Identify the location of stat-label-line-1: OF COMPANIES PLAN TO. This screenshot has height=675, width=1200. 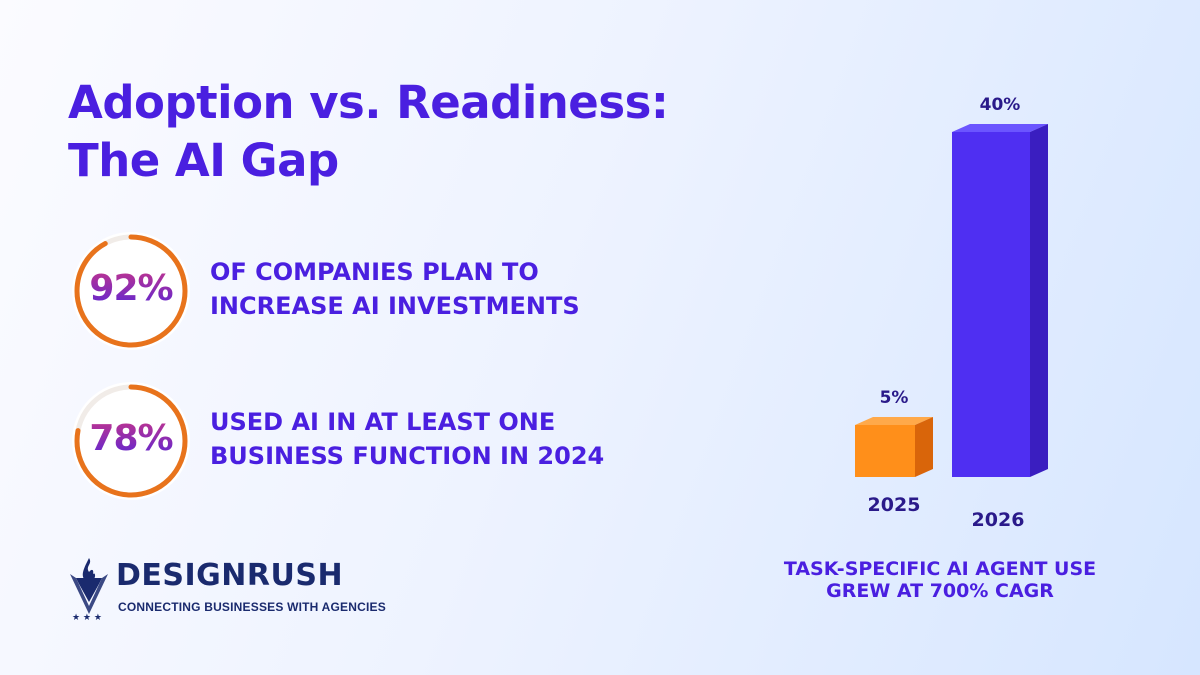
(374, 272).